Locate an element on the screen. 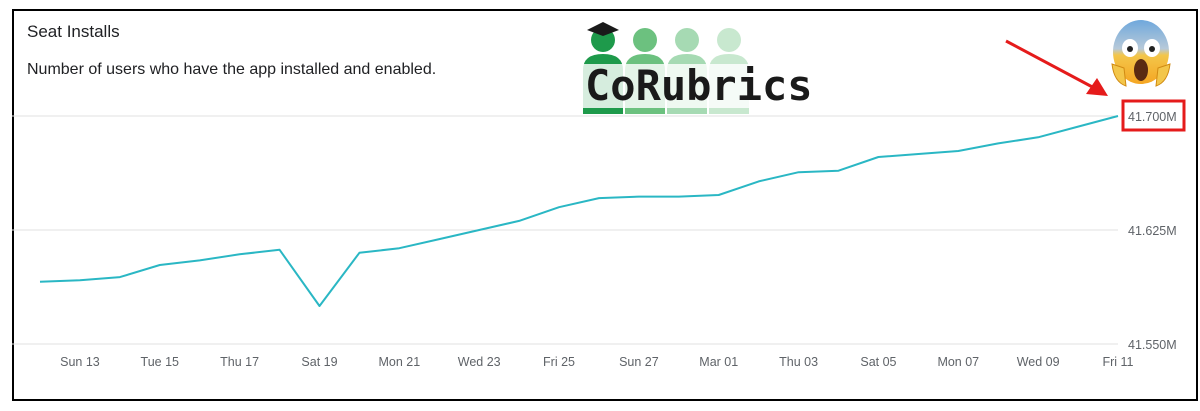 Image resolution: width=1200 pixels, height=411 pixels. arrow-head-icon is located at coordinates (1097, 87).